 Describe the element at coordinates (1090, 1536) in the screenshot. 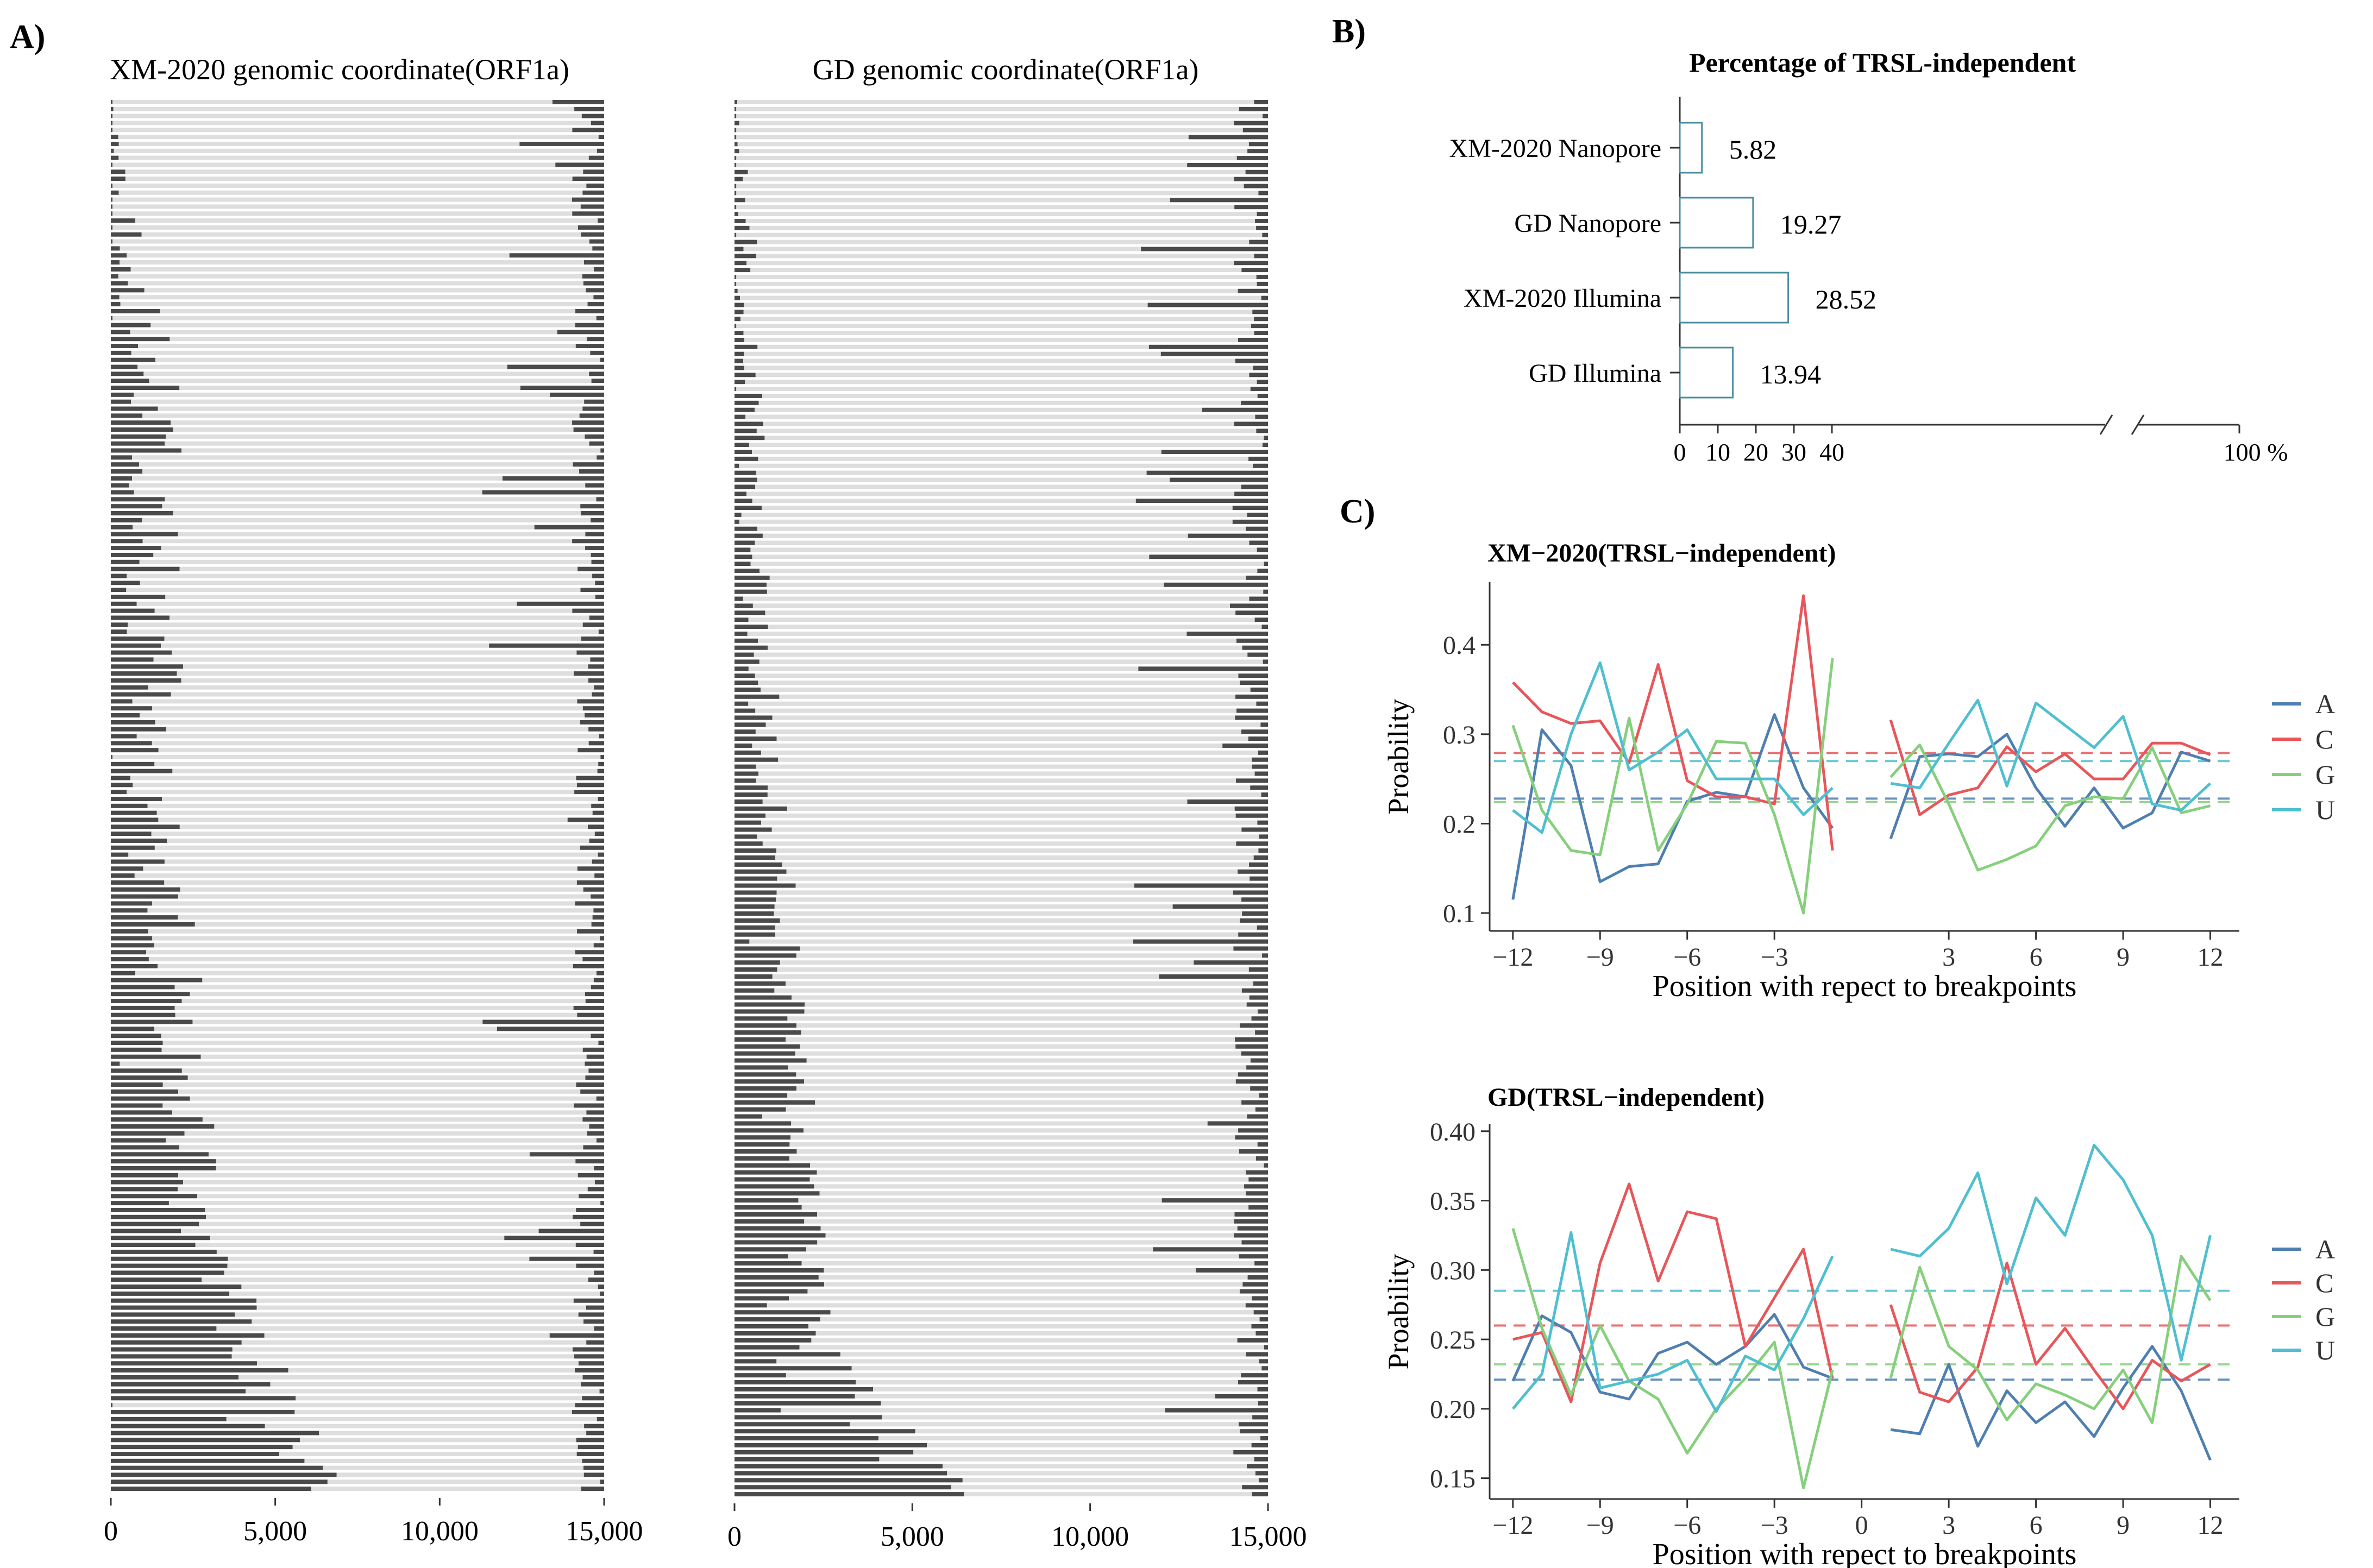

I see `x-tick-label: 10,000` at that location.